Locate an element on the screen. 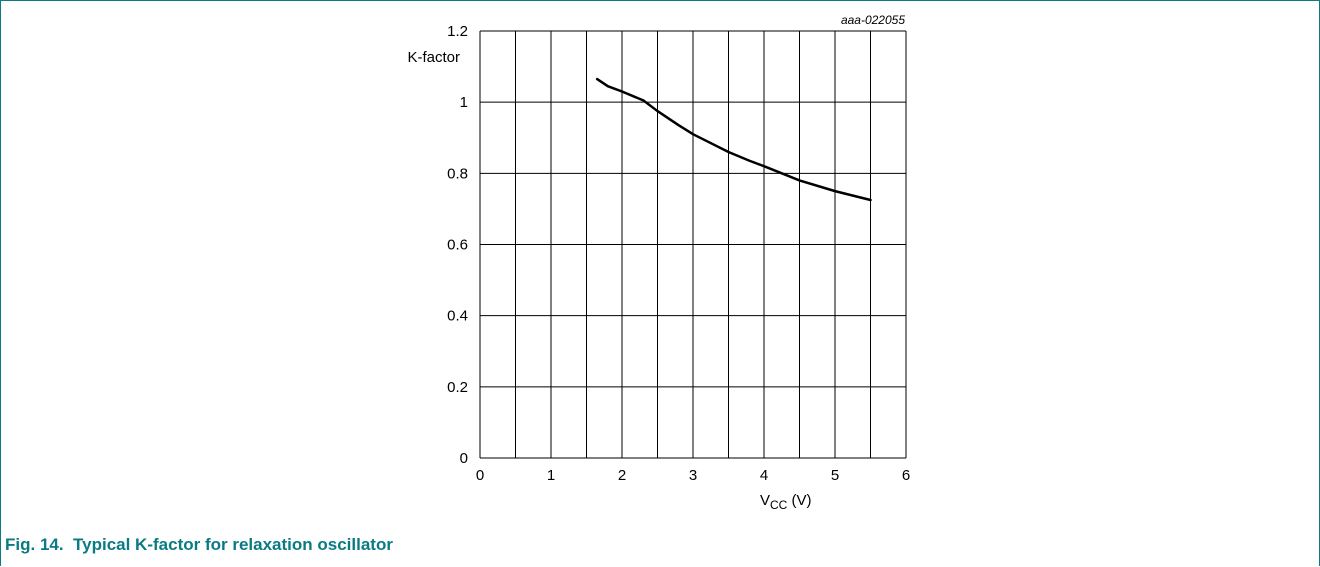 The height and width of the screenshot is (567, 1320). figure-code: aaa-022055 is located at coordinates (873, 20).